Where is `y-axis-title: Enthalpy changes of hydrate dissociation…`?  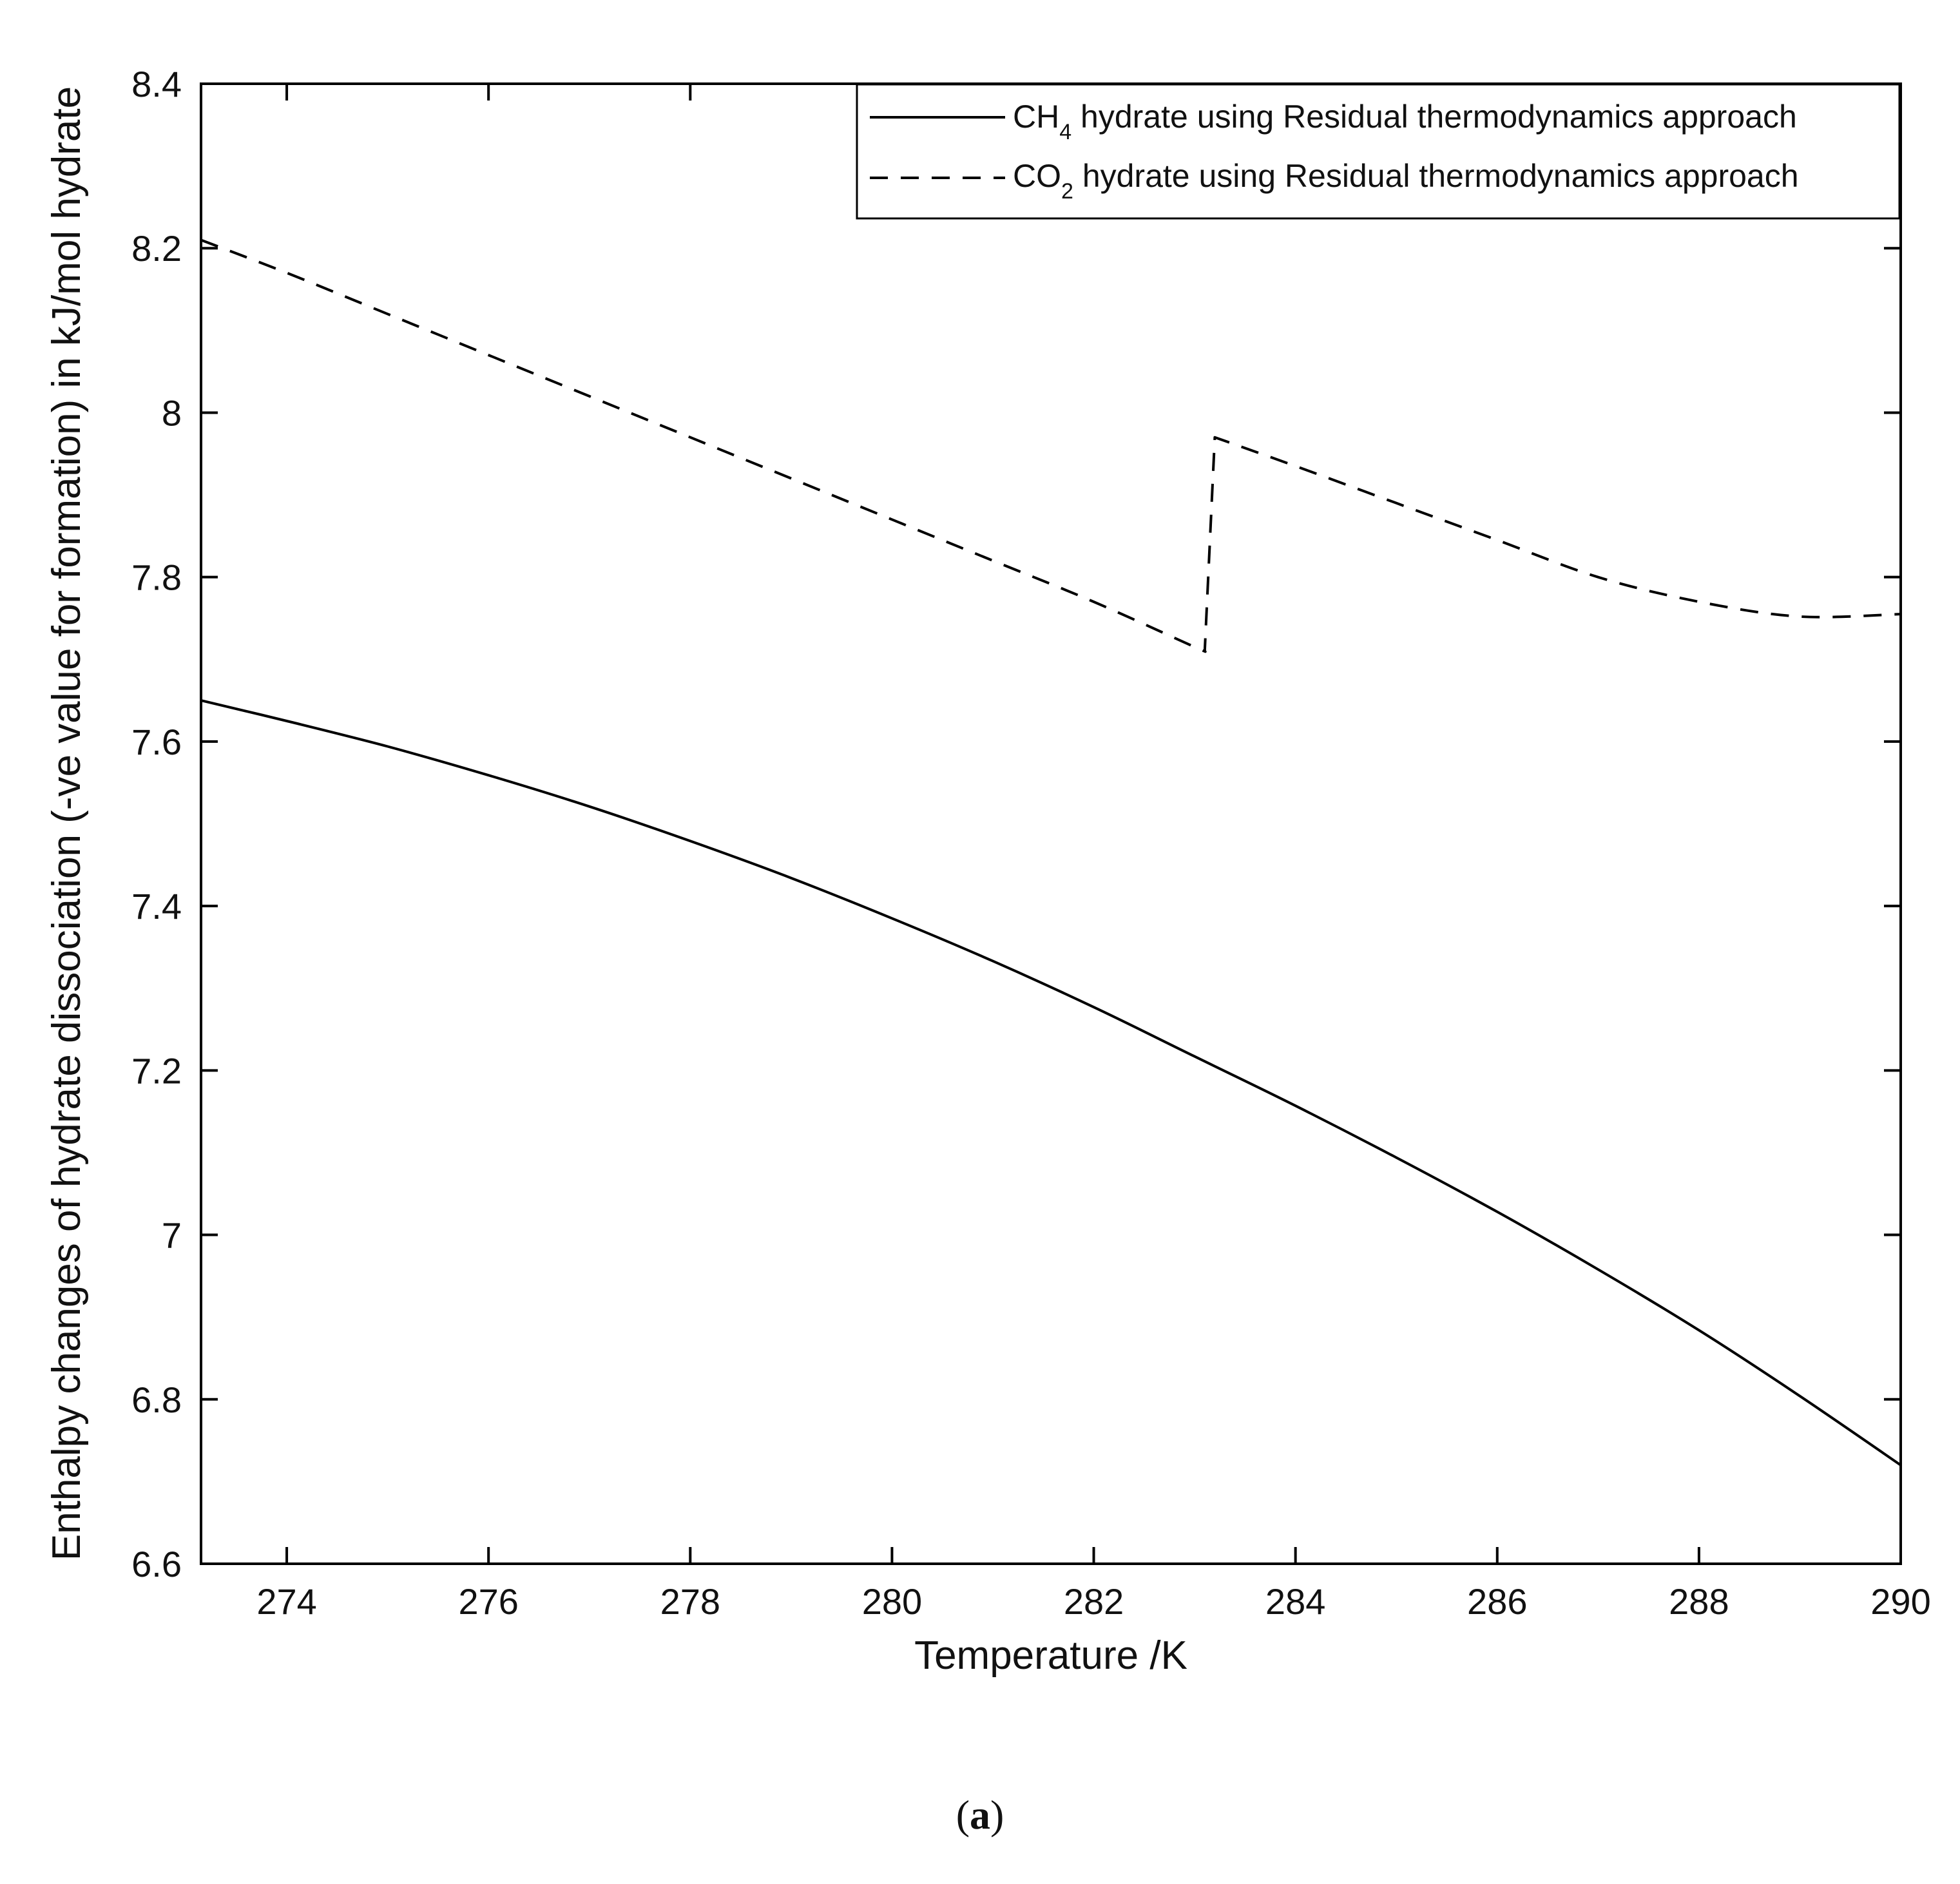 y-axis-title: Enthalpy changes of hydrate dissociation… is located at coordinates (66, 823).